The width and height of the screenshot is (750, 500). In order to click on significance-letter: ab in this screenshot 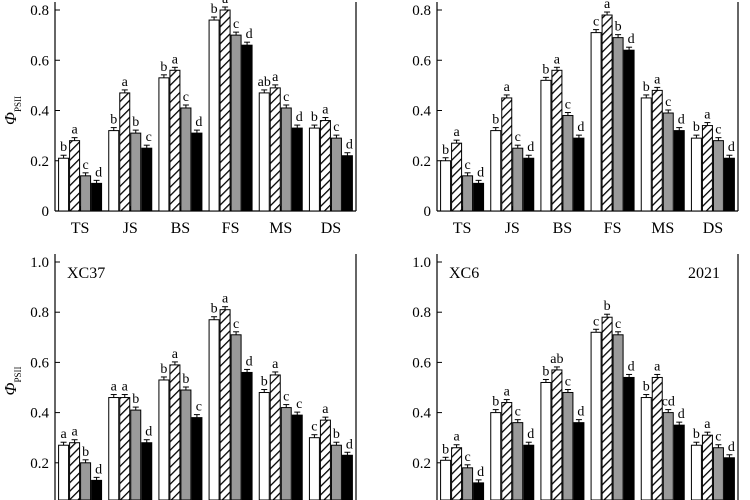, I will do `click(264, 82)`.